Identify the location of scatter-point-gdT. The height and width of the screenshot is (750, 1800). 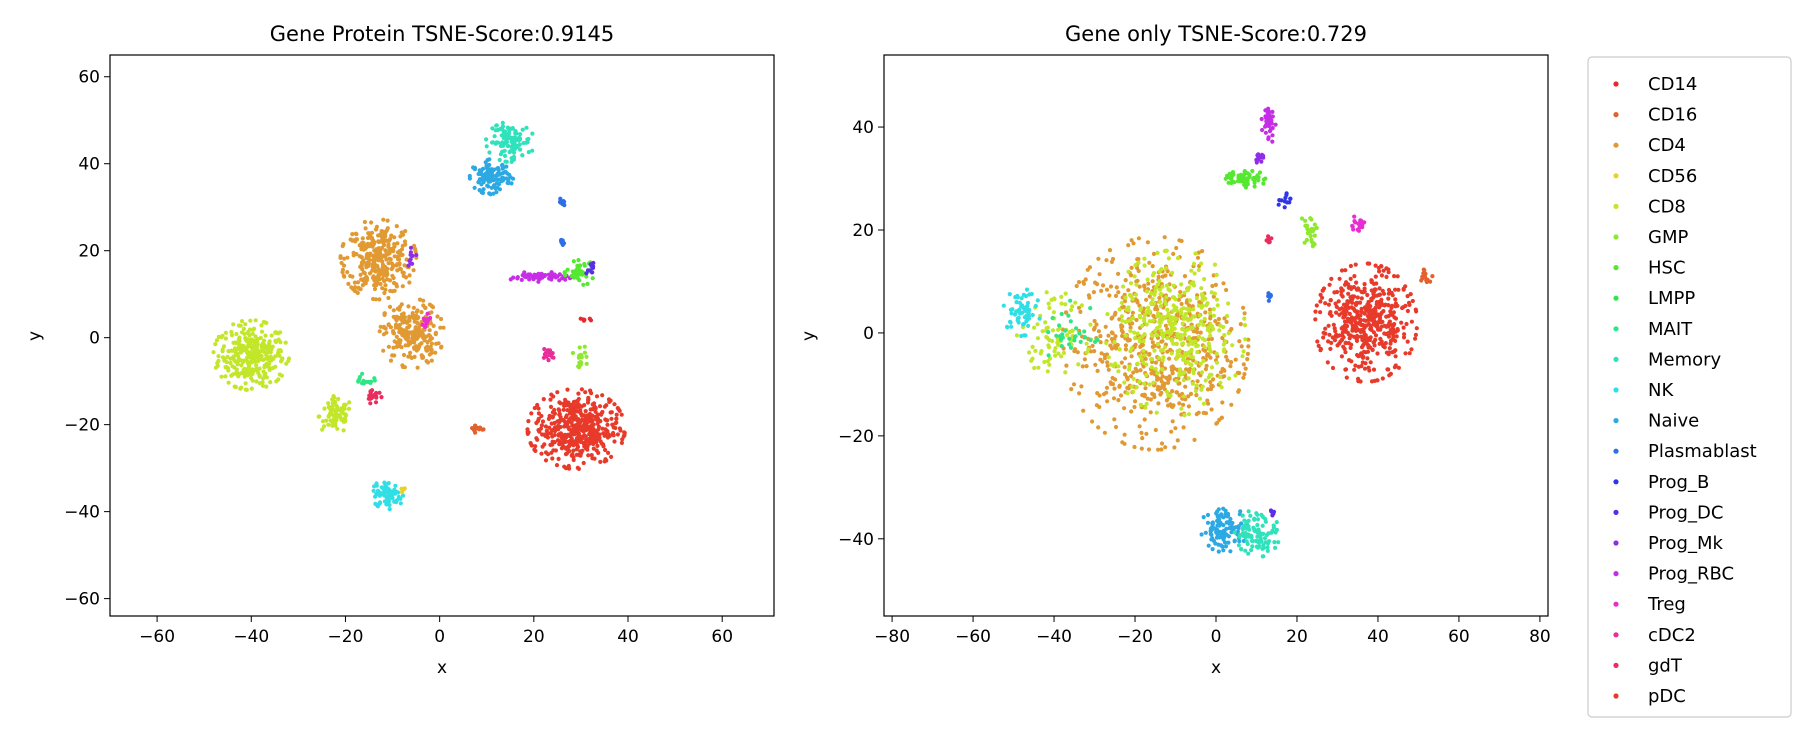
(370, 403).